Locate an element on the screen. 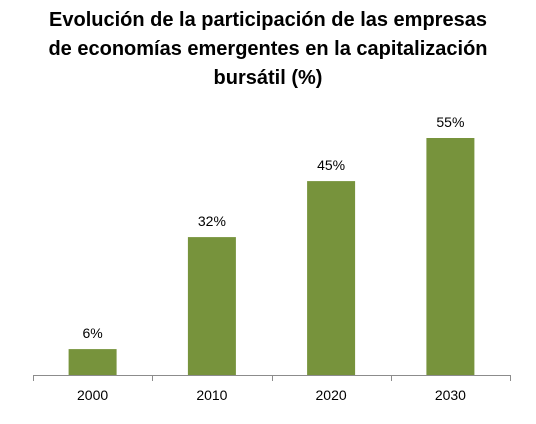  data-label-2000: 6% is located at coordinates (92, 333).